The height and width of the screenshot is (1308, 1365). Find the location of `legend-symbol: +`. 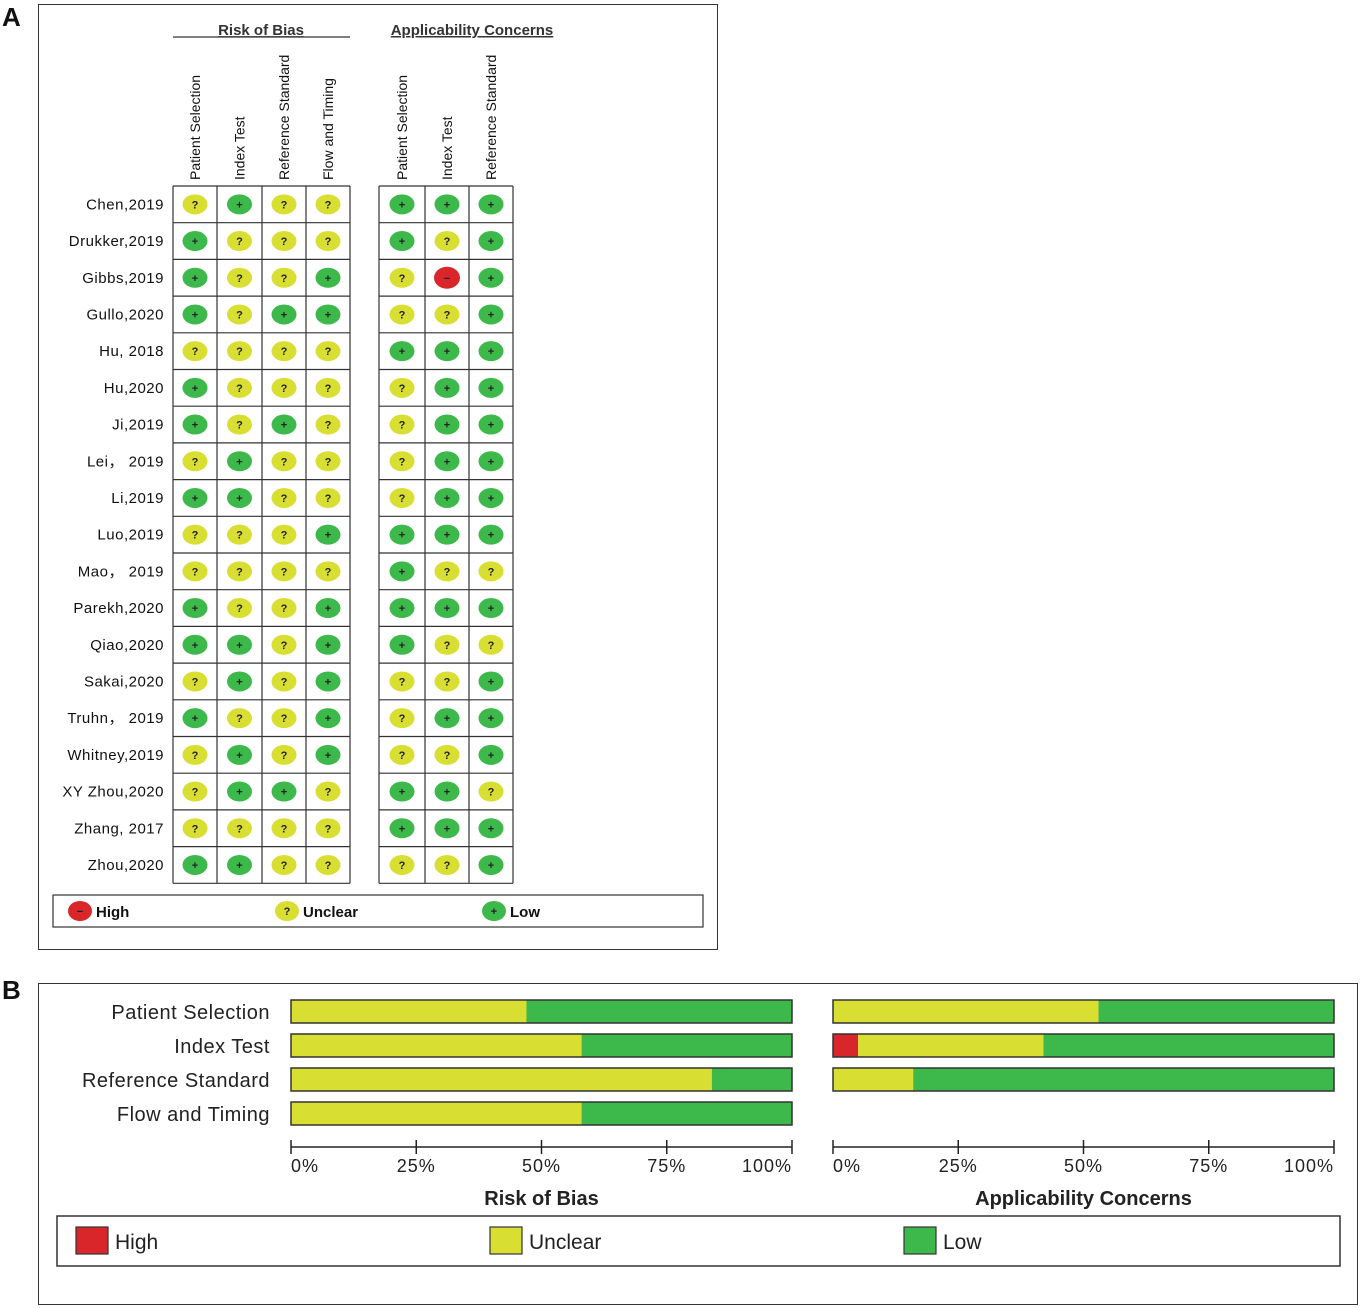

legend-symbol: + is located at coordinates (494, 912).